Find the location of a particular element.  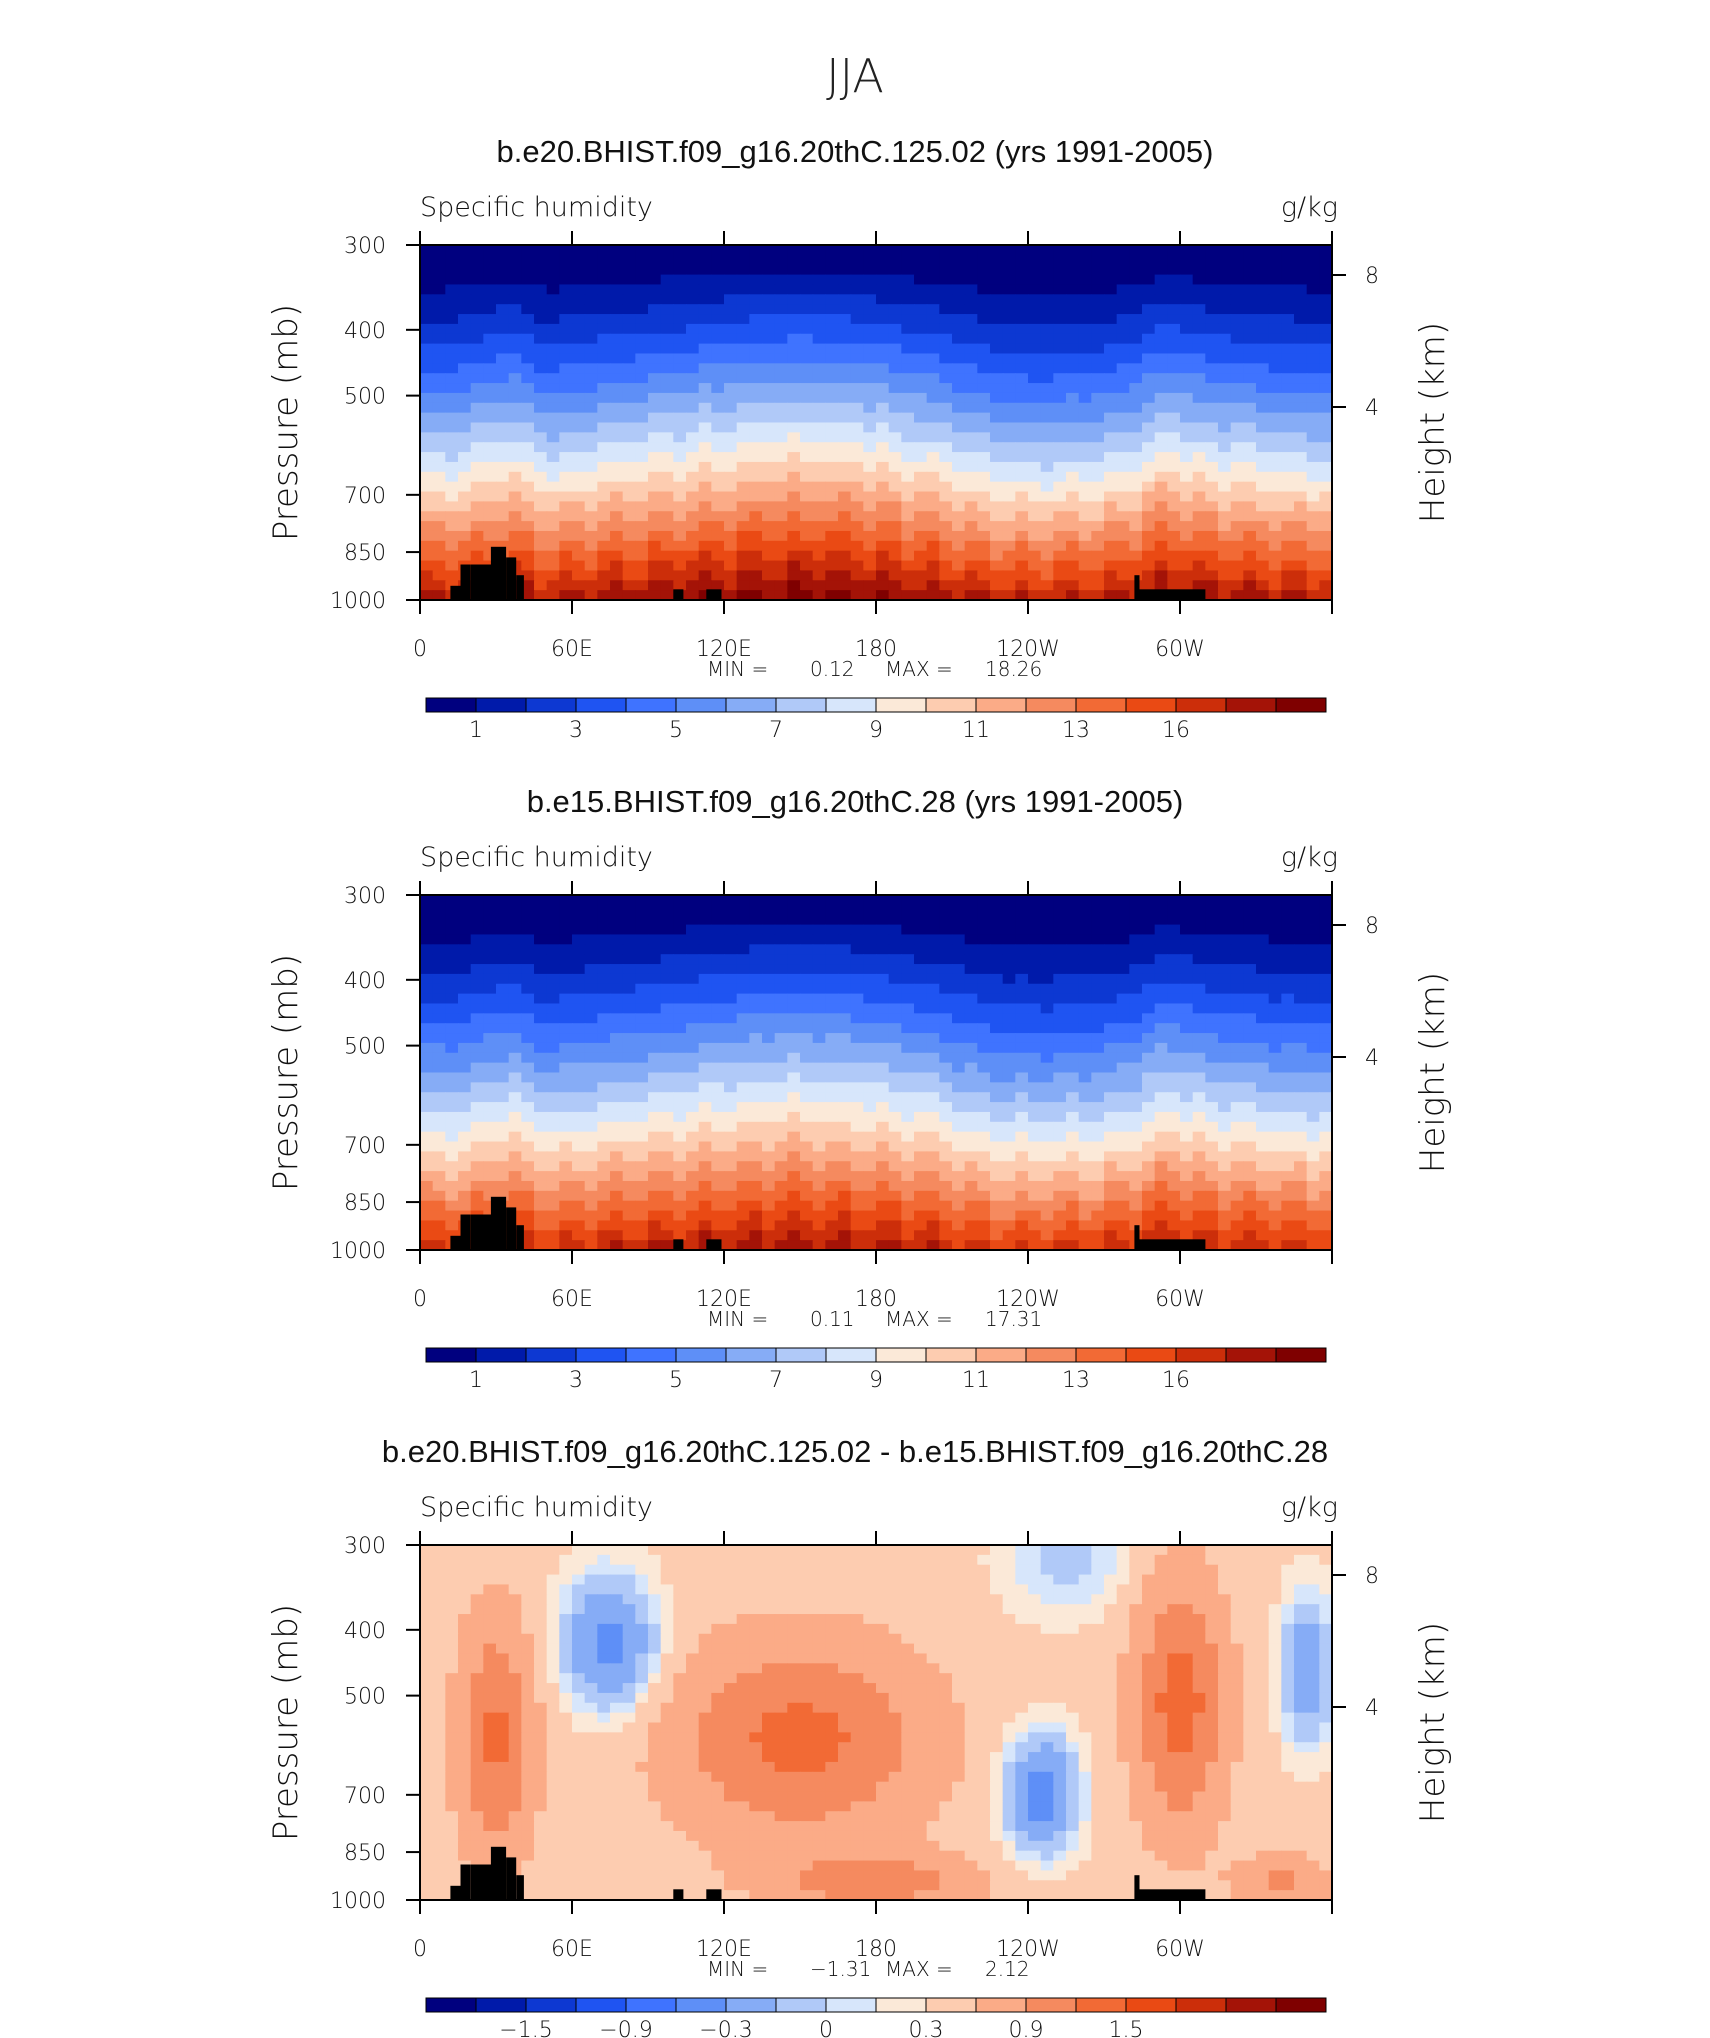

y-tick-label: 500 is located at coordinates (365, 397).